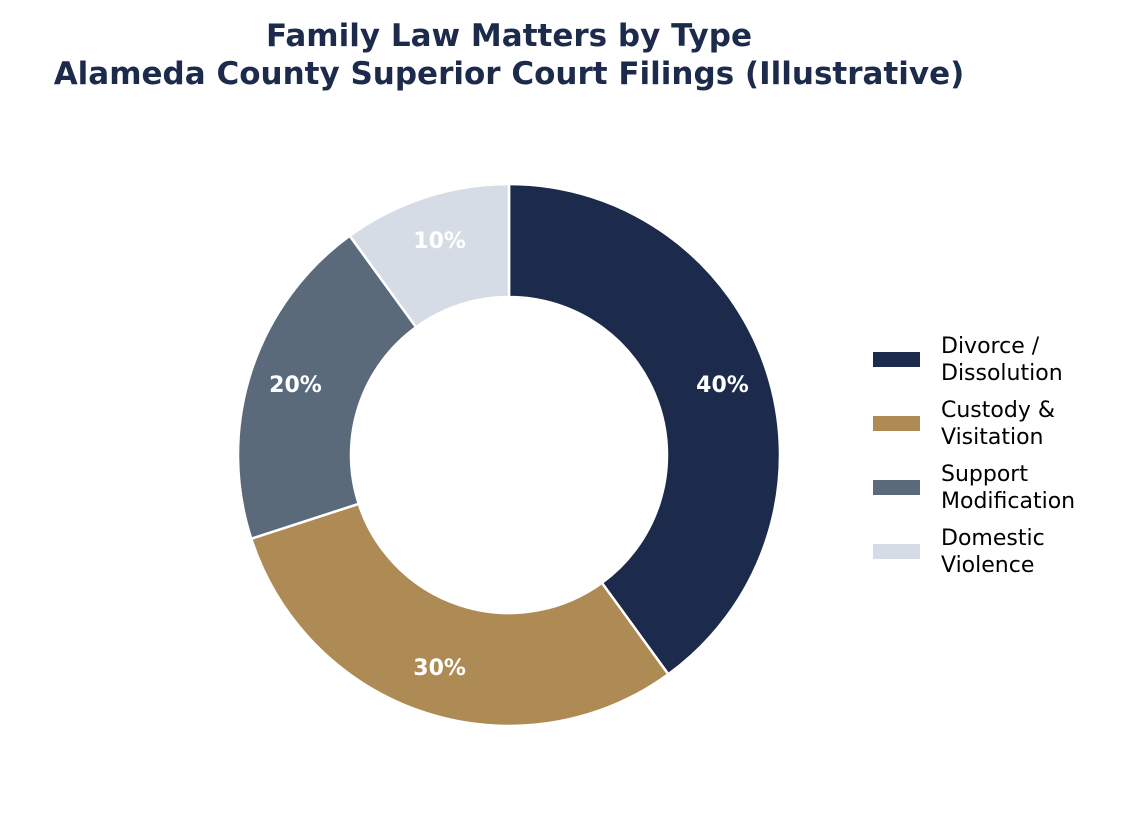 Image resolution: width=1123 pixels, height=814 pixels. Describe the element at coordinates (439, 241) in the screenshot. I see `slice-percent-label: 10%` at that location.